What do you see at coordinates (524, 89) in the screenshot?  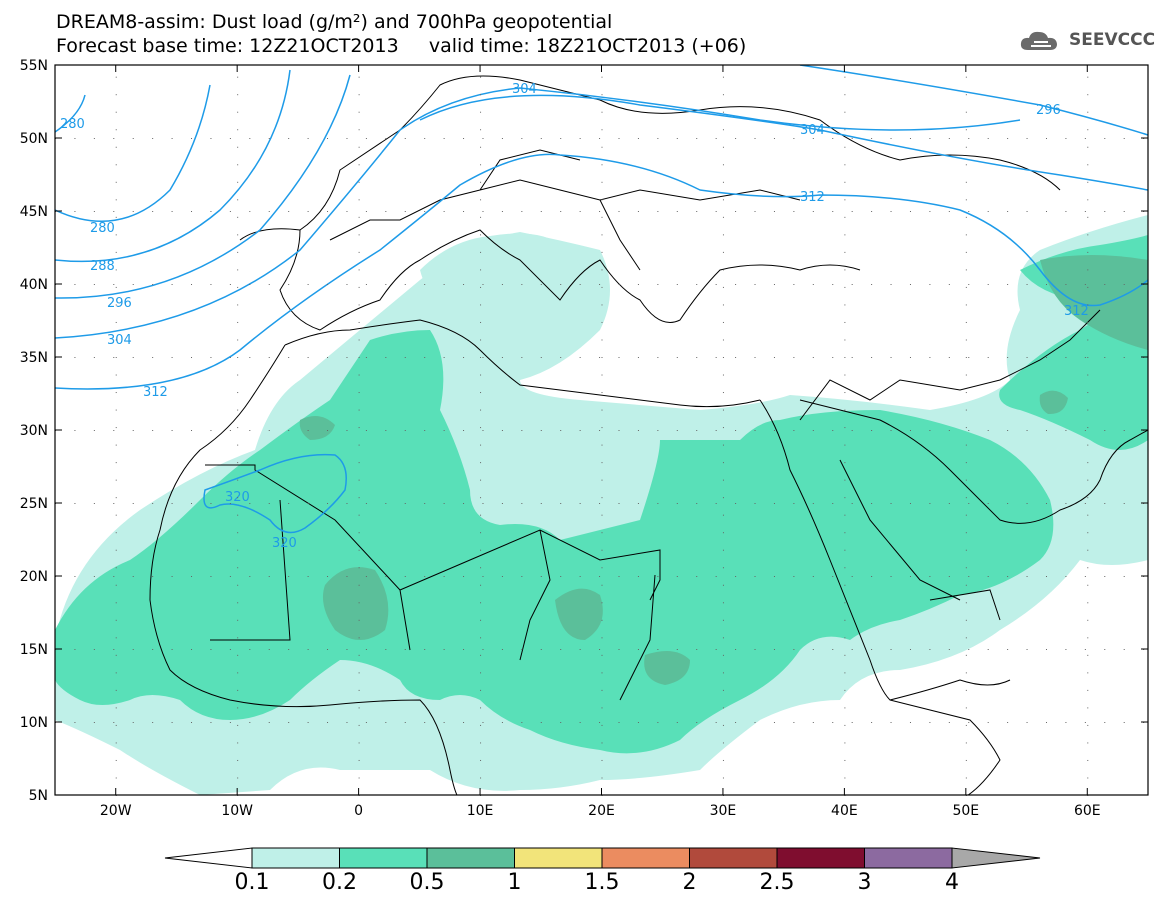 I see `contour-label: 304` at bounding box center [524, 89].